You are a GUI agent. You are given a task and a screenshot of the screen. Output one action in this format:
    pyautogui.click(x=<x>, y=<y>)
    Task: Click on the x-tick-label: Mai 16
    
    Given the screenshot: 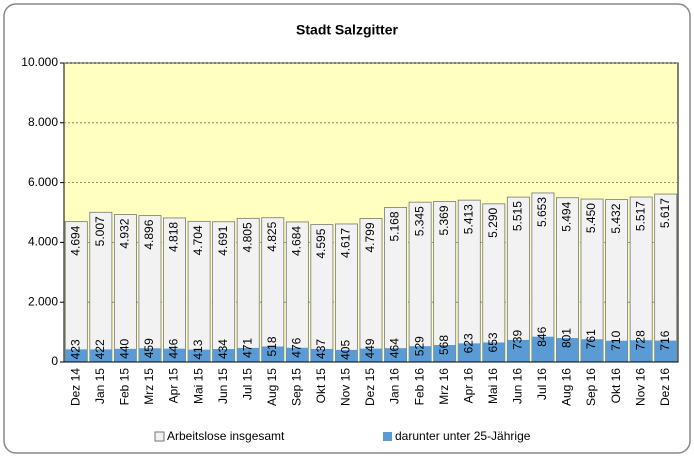 What is the action you would take?
    pyautogui.click(x=493, y=386)
    